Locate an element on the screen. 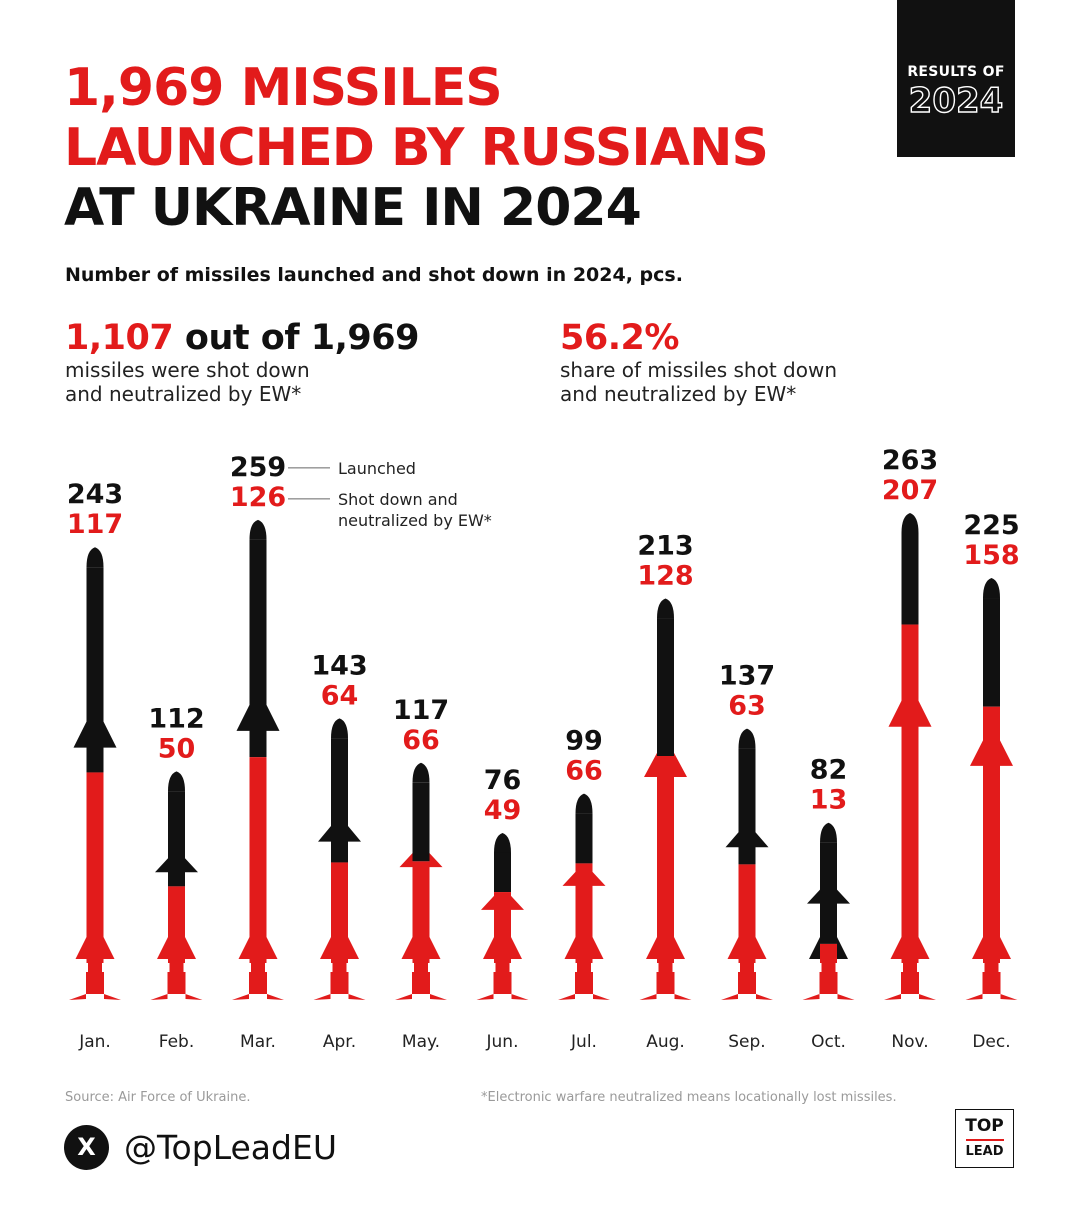 This screenshot has width=1080, height=1215. logo-divider is located at coordinates (984, 1140).